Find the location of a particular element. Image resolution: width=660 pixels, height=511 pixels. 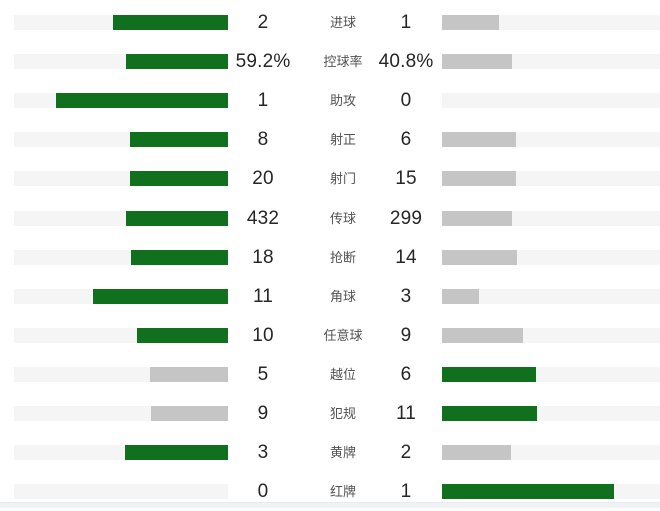

away-value: 6 is located at coordinates (406, 140).